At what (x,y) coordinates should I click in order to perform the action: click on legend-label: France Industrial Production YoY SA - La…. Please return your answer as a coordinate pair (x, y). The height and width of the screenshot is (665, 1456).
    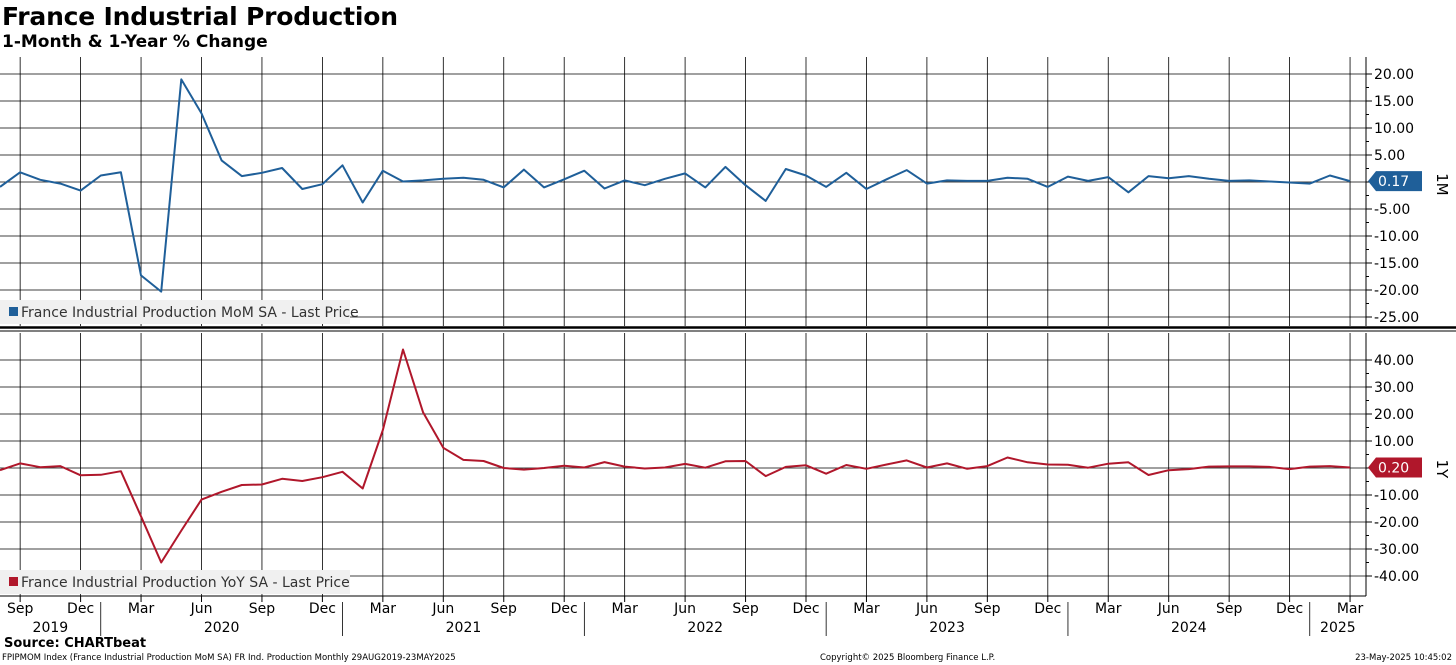
    Looking at the image, I should click on (185, 583).